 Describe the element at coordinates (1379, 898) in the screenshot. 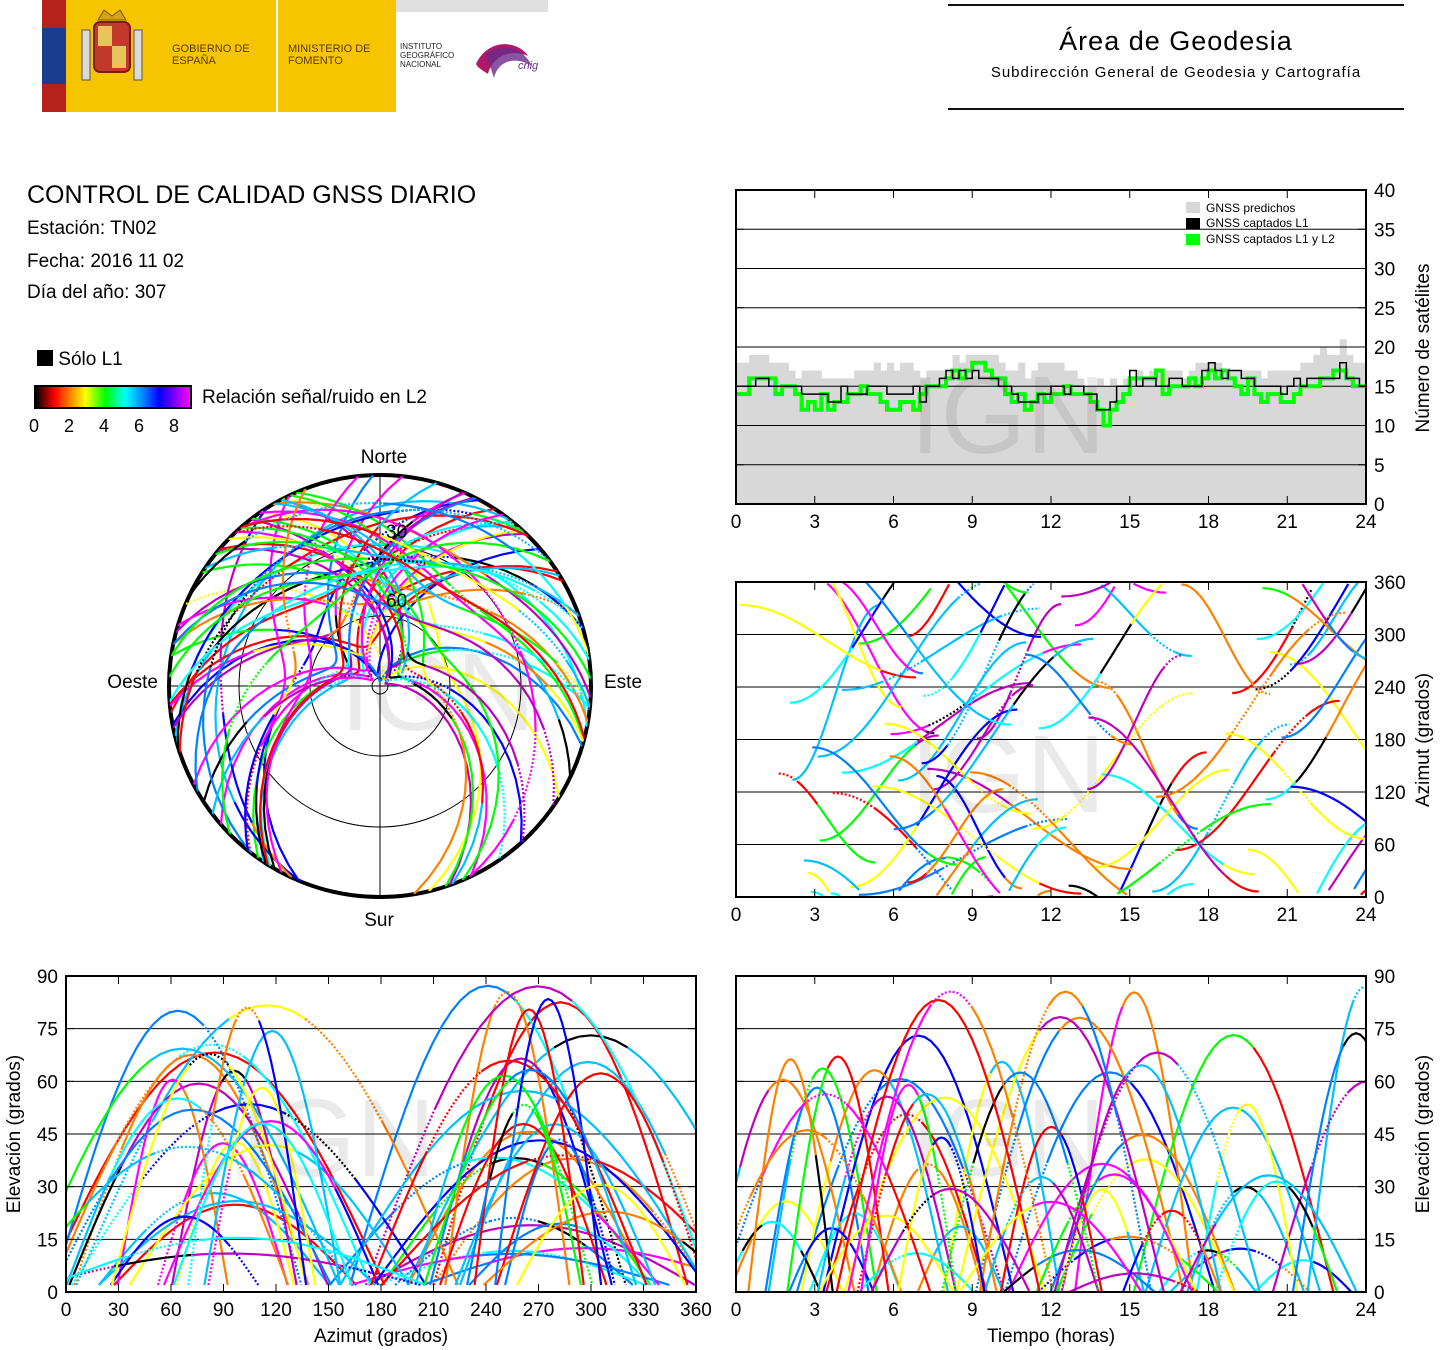

I see `azimuth-ytick-label: 0` at that location.